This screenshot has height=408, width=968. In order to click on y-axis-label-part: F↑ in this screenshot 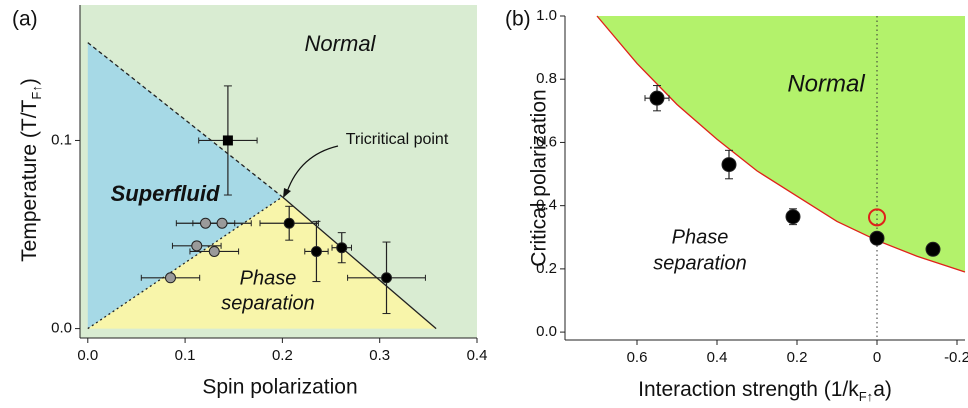, I will do `click(36, 92)`.